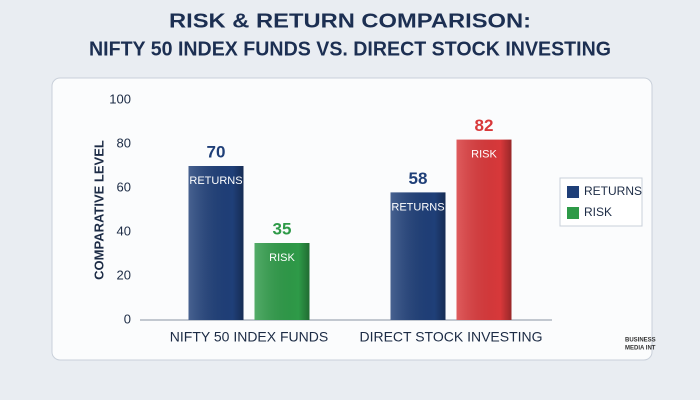 This screenshot has width=700, height=400. I want to click on legend-label: RISK, so click(598, 212).